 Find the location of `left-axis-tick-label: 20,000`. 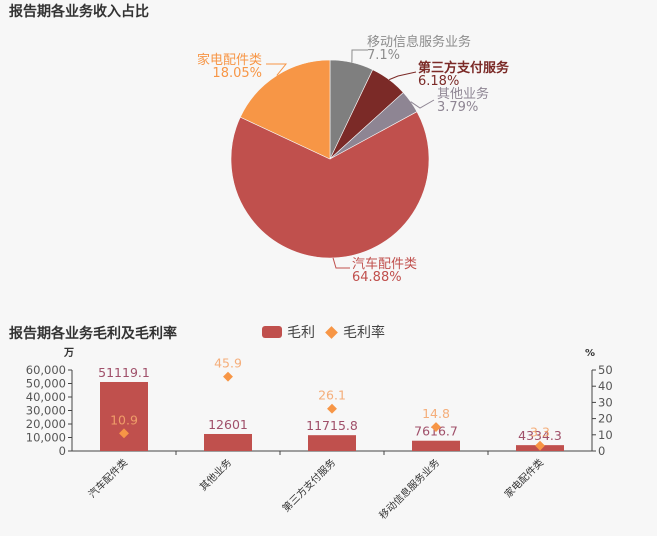

left-axis-tick-label: 20,000 is located at coordinates (46, 424).